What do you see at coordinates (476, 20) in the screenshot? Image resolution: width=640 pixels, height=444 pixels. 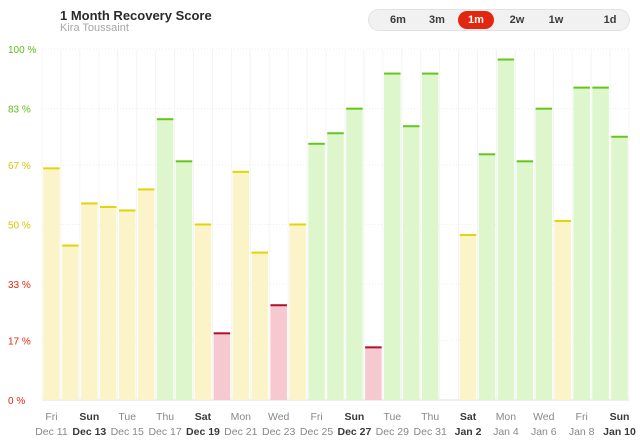 I see `range-1m-button: 1m` at bounding box center [476, 20].